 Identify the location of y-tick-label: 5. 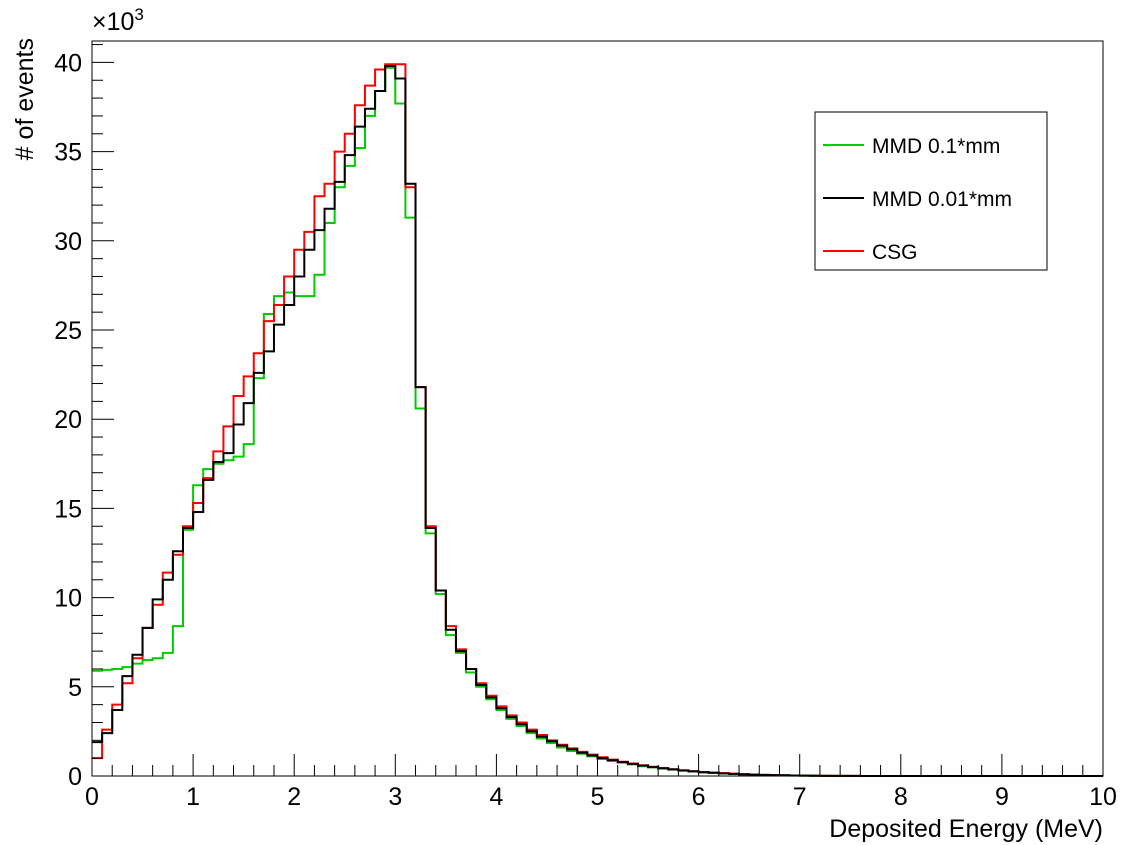
(75, 688).